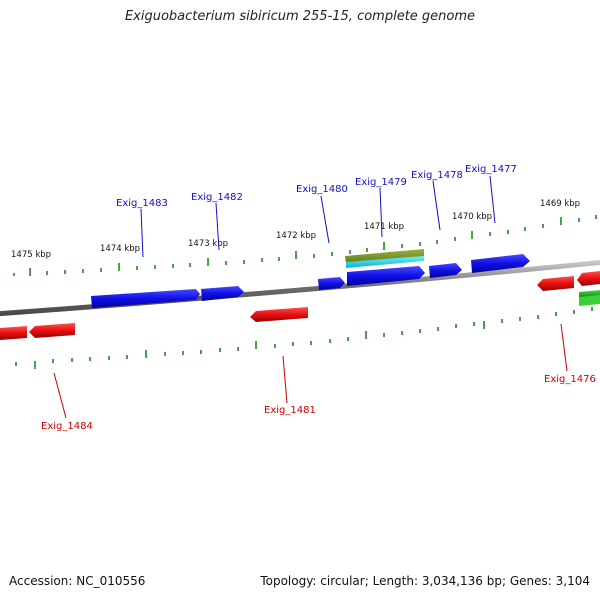  What do you see at coordinates (342, 581) in the screenshot?
I see `topology-value: circular` at bounding box center [342, 581].